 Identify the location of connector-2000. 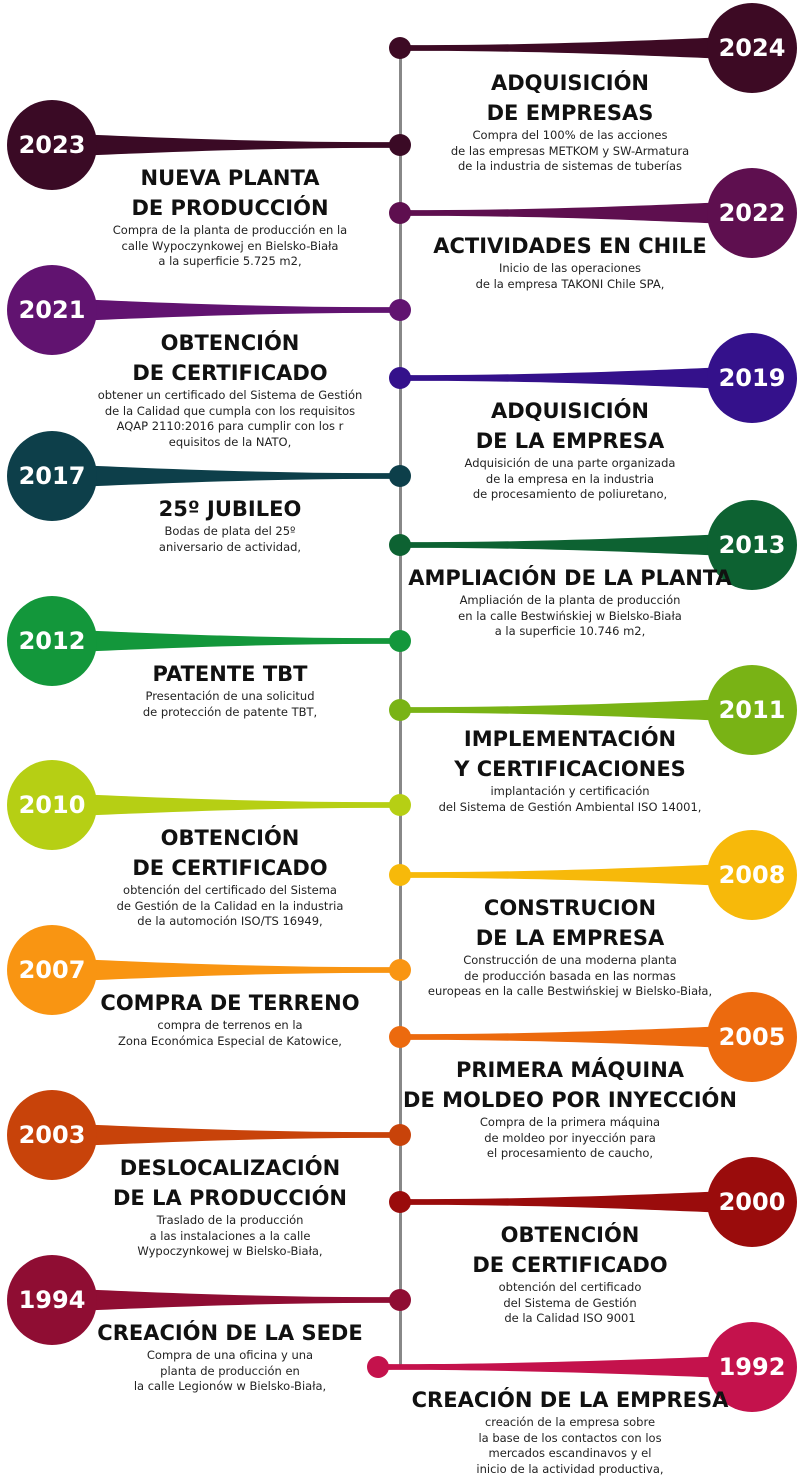
(576, 1202).